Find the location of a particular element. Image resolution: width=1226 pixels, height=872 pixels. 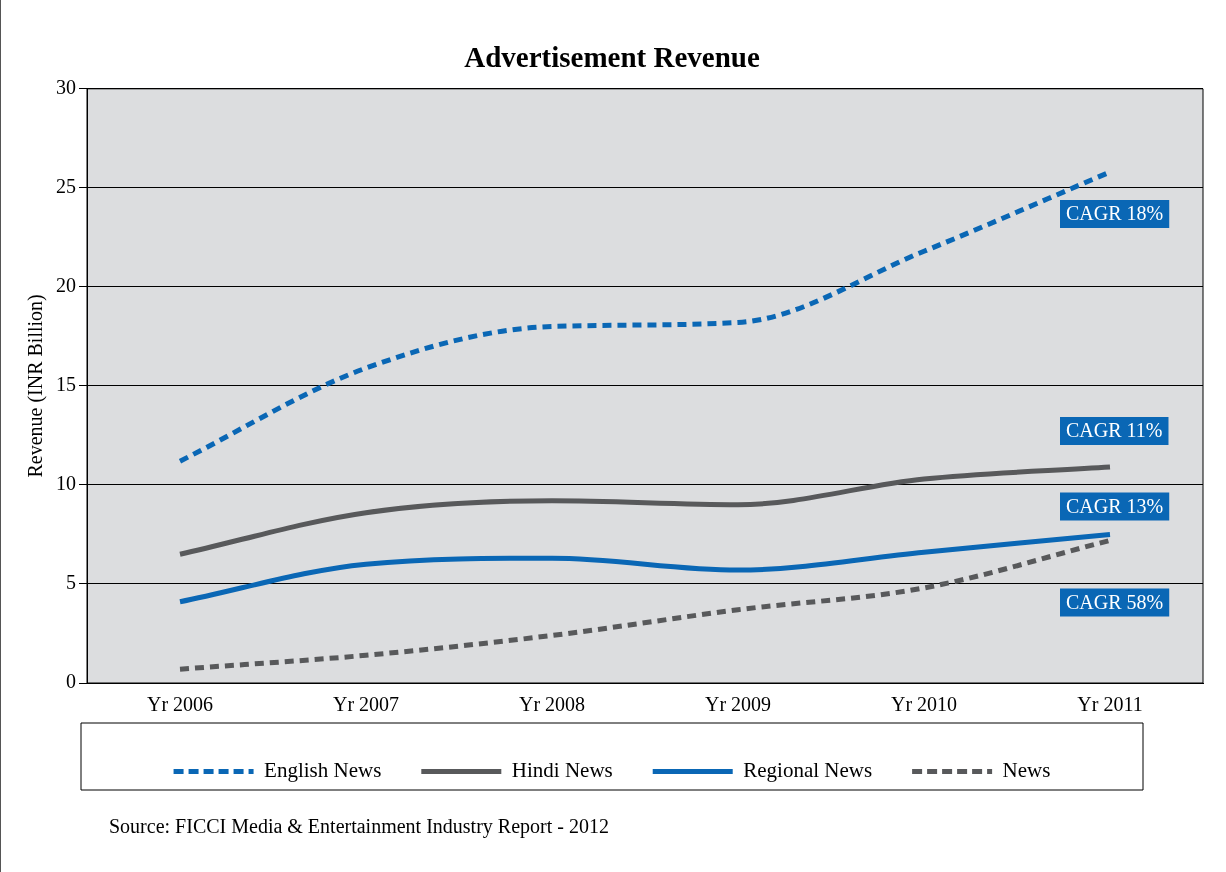

y-axis-title: Revenue (INR Billion) is located at coordinates (36, 386).